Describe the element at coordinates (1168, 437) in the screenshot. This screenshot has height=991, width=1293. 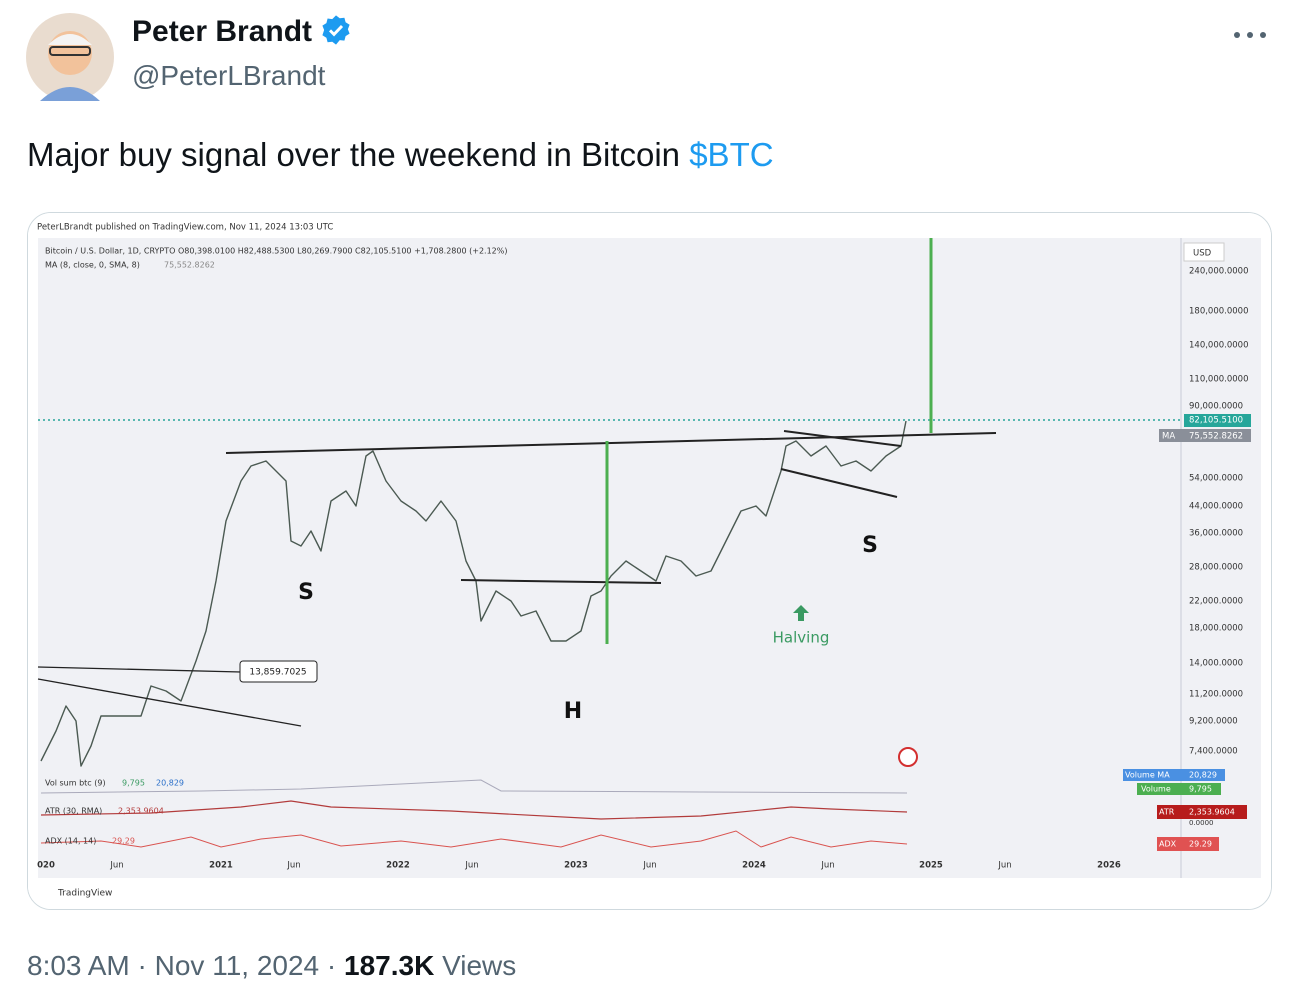
I see `ma-tag: MA` at that location.